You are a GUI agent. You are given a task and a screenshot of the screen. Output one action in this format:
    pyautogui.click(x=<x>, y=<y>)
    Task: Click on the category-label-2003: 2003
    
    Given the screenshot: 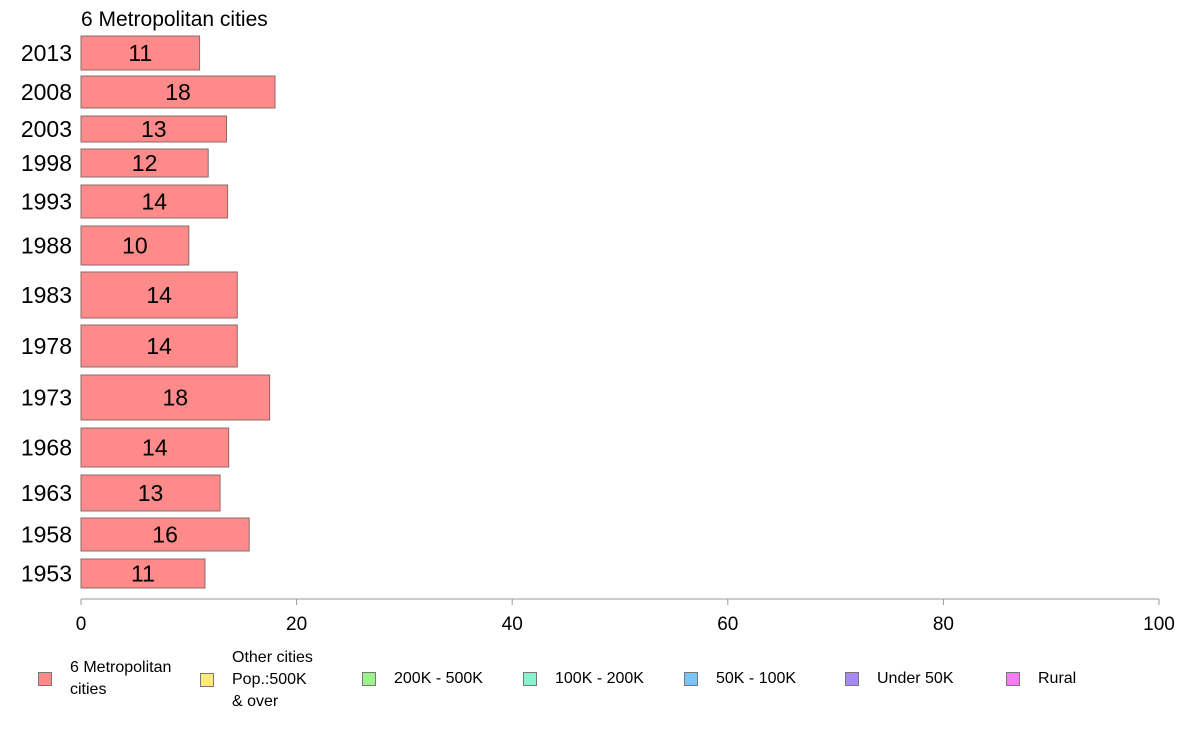 What is the action you would take?
    pyautogui.click(x=46, y=129)
    